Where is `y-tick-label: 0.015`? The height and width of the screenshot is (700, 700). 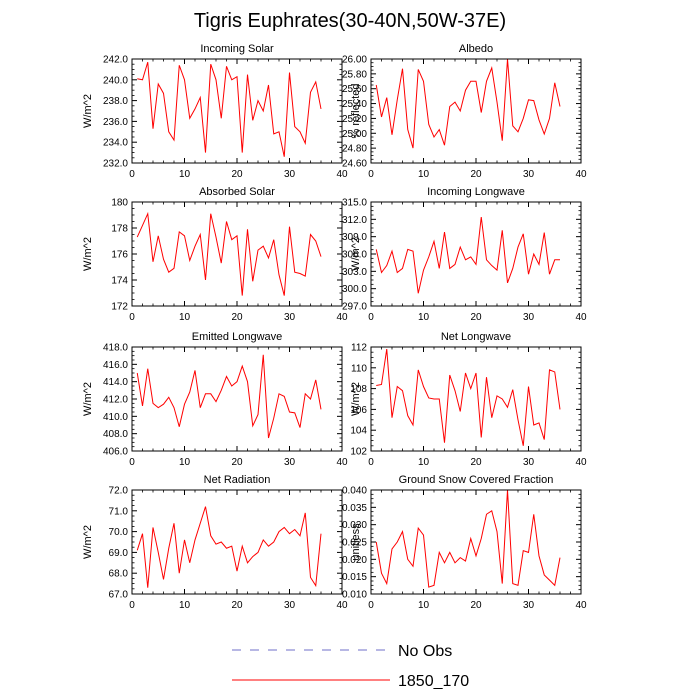
y-tick-label: 0.015 is located at coordinates (354, 577).